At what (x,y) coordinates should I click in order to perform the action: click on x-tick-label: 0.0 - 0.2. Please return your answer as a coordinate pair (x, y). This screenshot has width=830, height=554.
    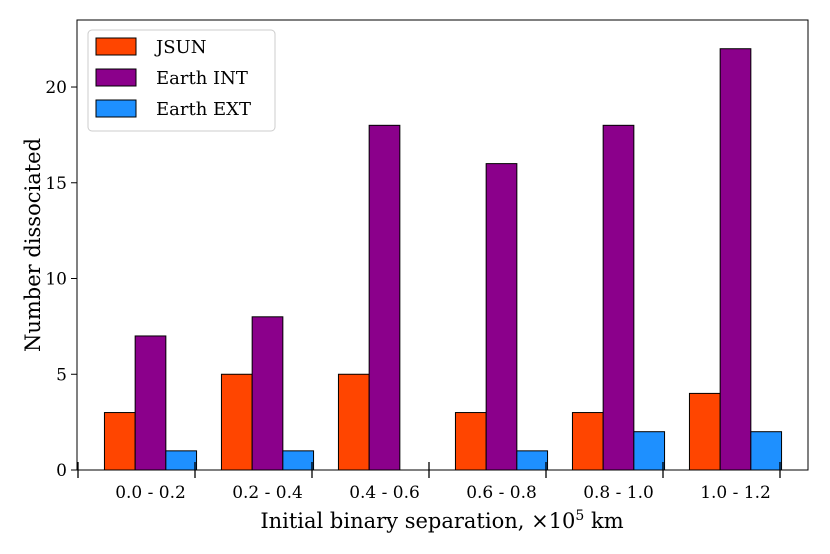
    Looking at the image, I should click on (150, 493).